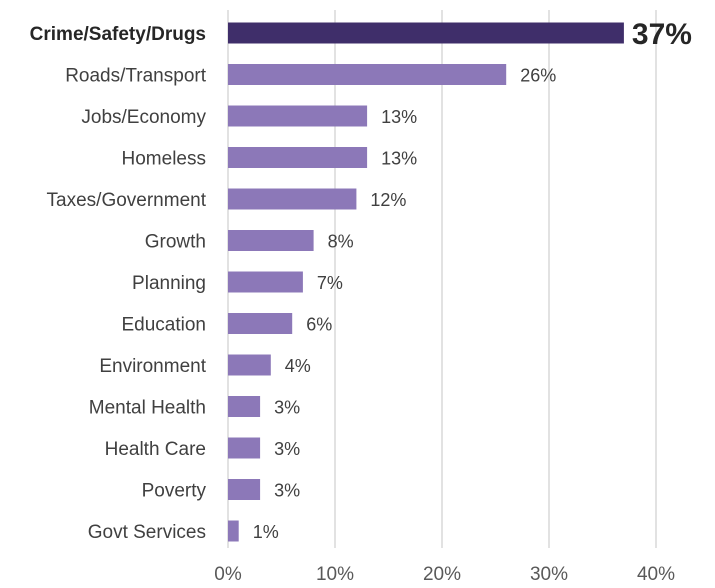  I want to click on category-label: Health Care, so click(155, 449).